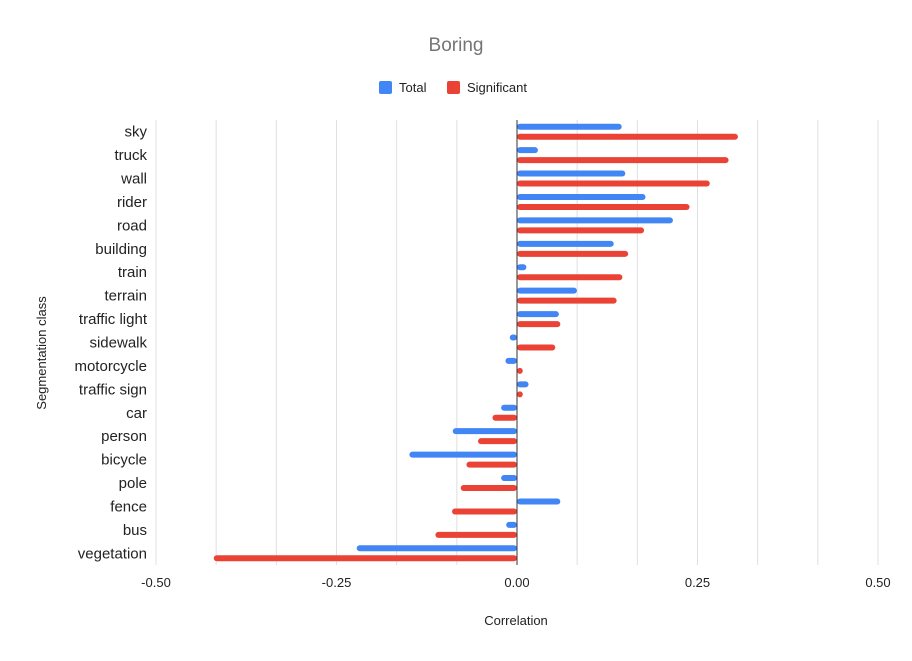  What do you see at coordinates (133, 179) in the screenshot?
I see `category-label: wall` at bounding box center [133, 179].